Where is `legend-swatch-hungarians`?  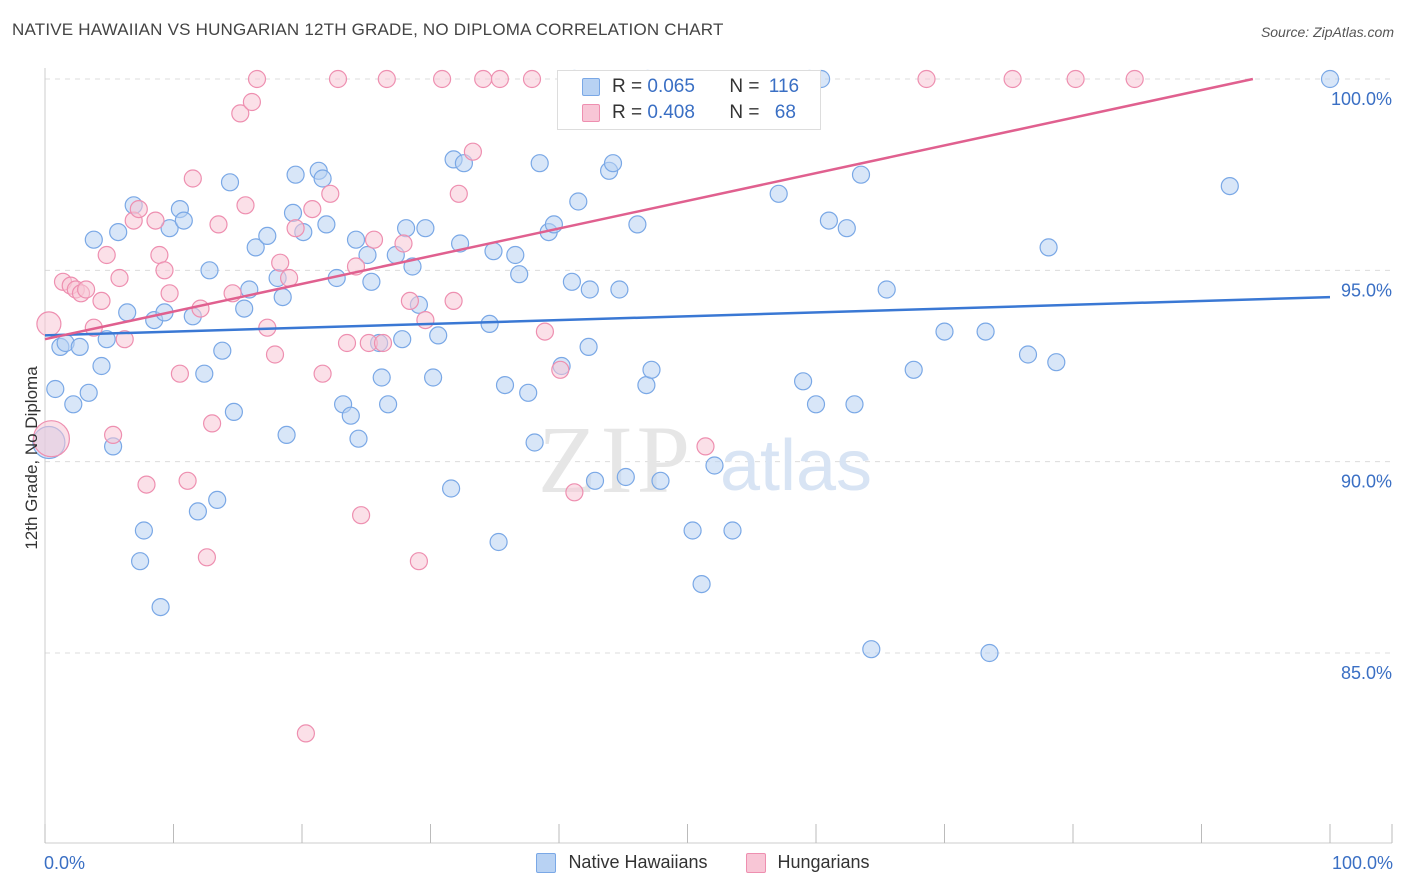 legend-swatch-hungarians is located at coordinates (755, 862).